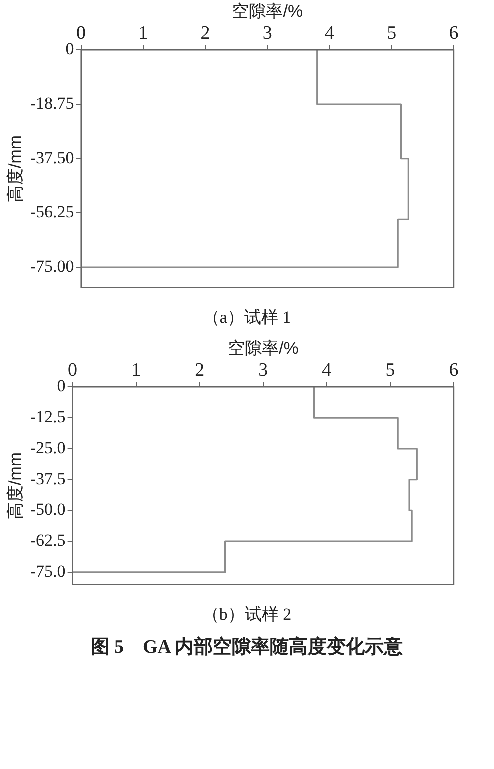 Image resolution: width=494 pixels, height=769 pixels. Describe the element at coordinates (247, 615) in the screenshot. I see `text: （b）试样 2` at that location.